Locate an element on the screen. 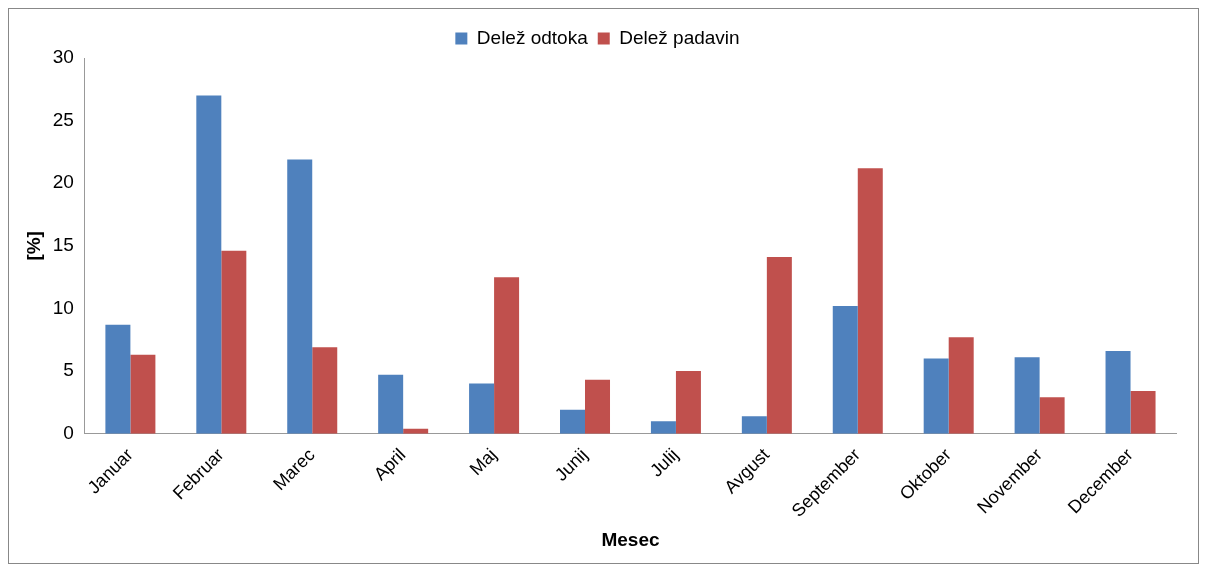  y-tick-label: 15 is located at coordinates (63, 245).